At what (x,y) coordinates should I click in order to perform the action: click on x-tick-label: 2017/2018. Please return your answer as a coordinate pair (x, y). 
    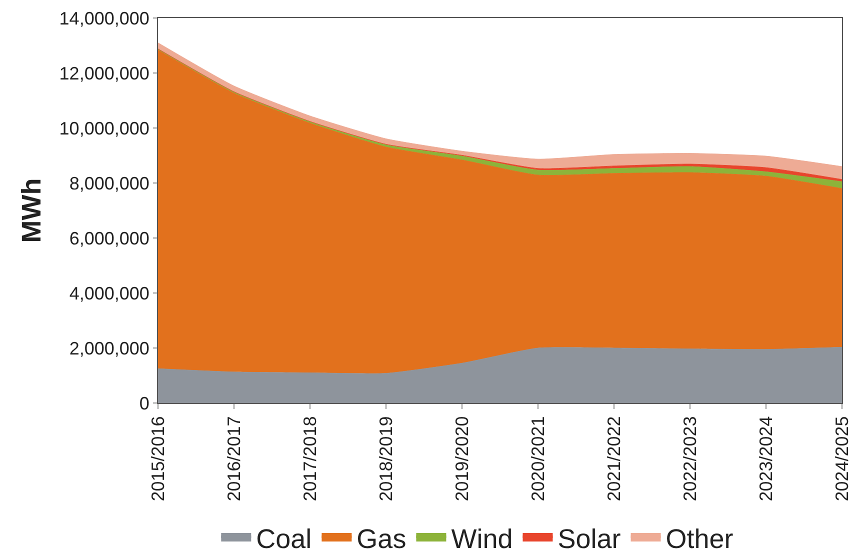
    Looking at the image, I should click on (310, 459).